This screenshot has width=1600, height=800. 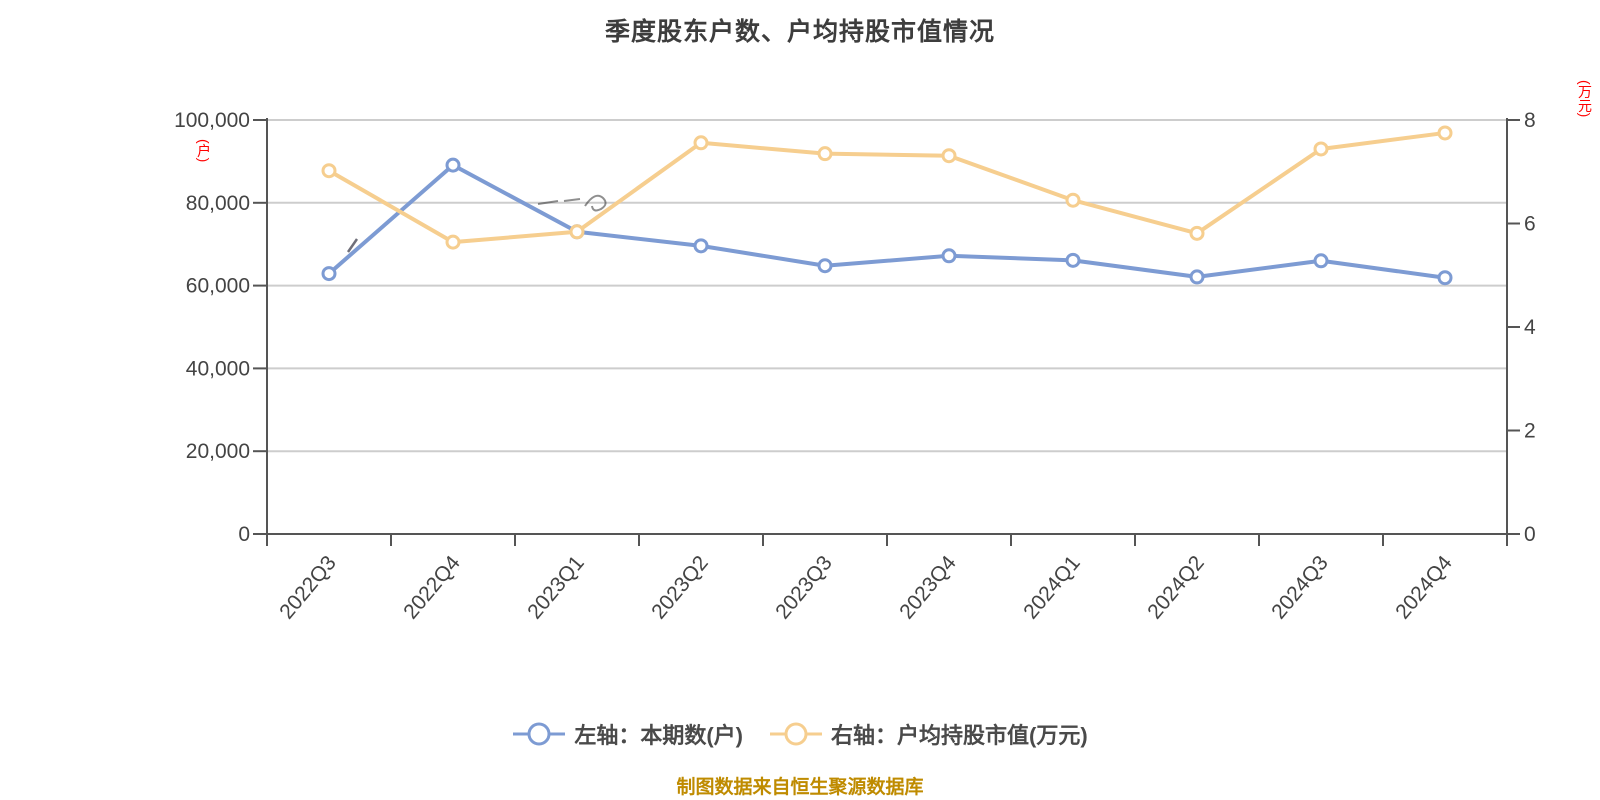 I want to click on x-axis-tick-label: 2022Q4, so click(x=432, y=587).